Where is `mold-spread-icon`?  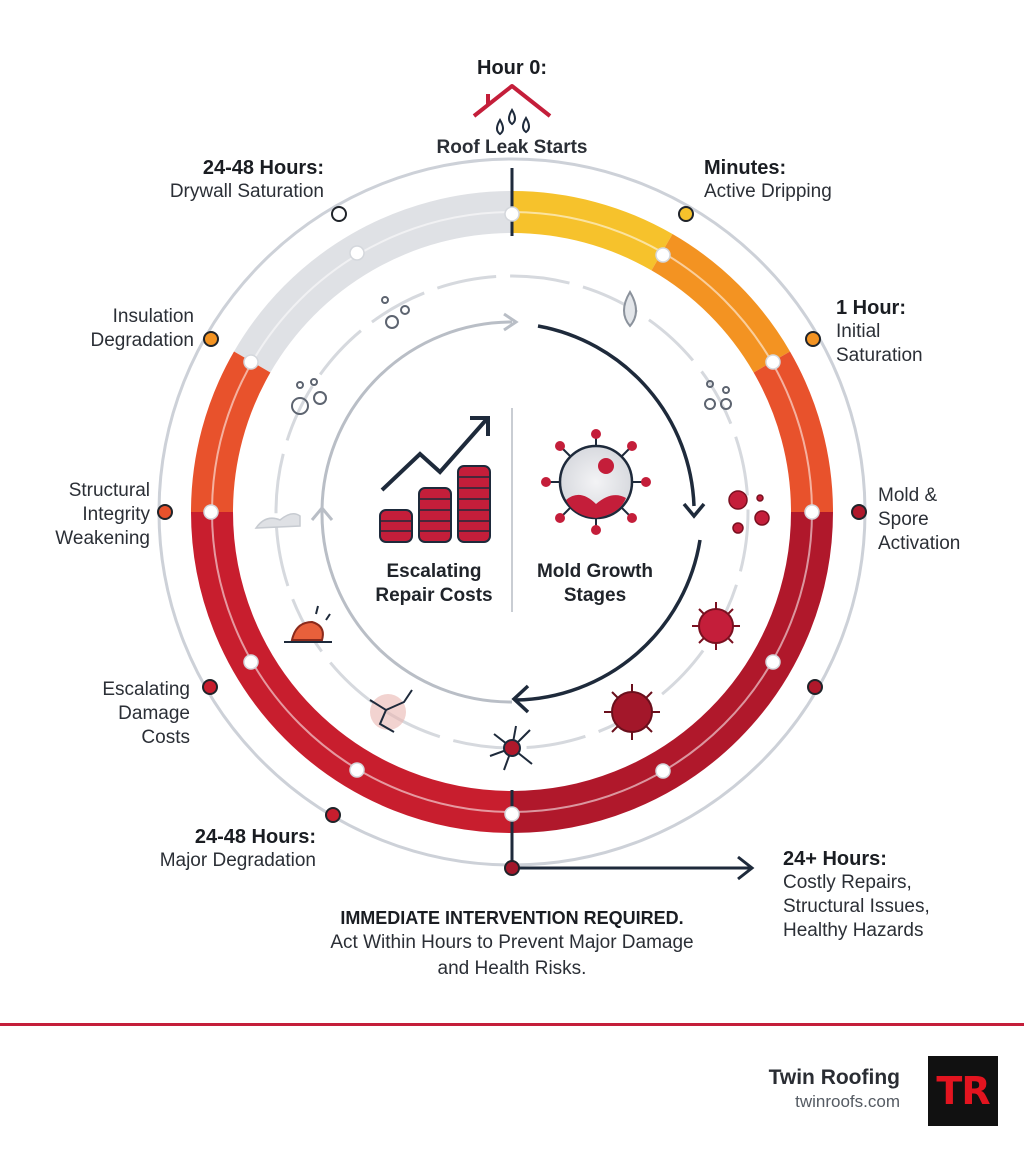 mold-spread-icon is located at coordinates (511, 748).